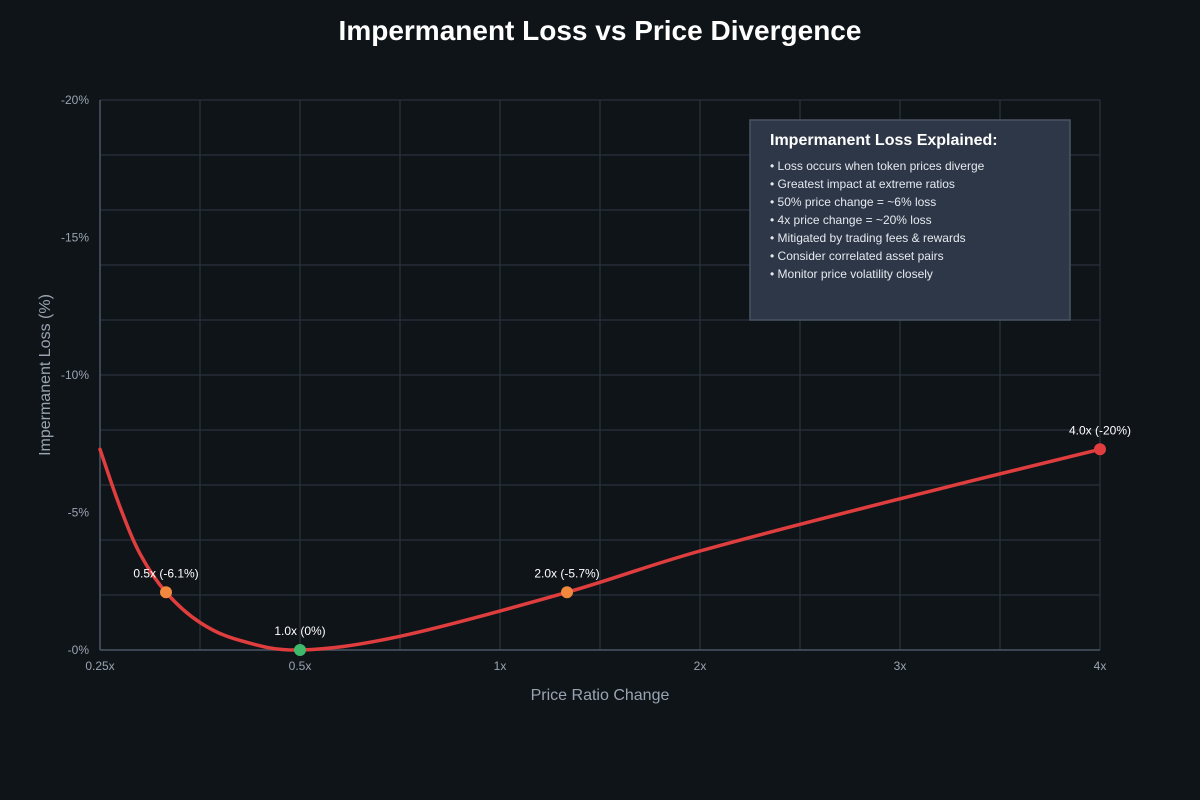  I want to click on x-tick-label: 2x, so click(700, 666).